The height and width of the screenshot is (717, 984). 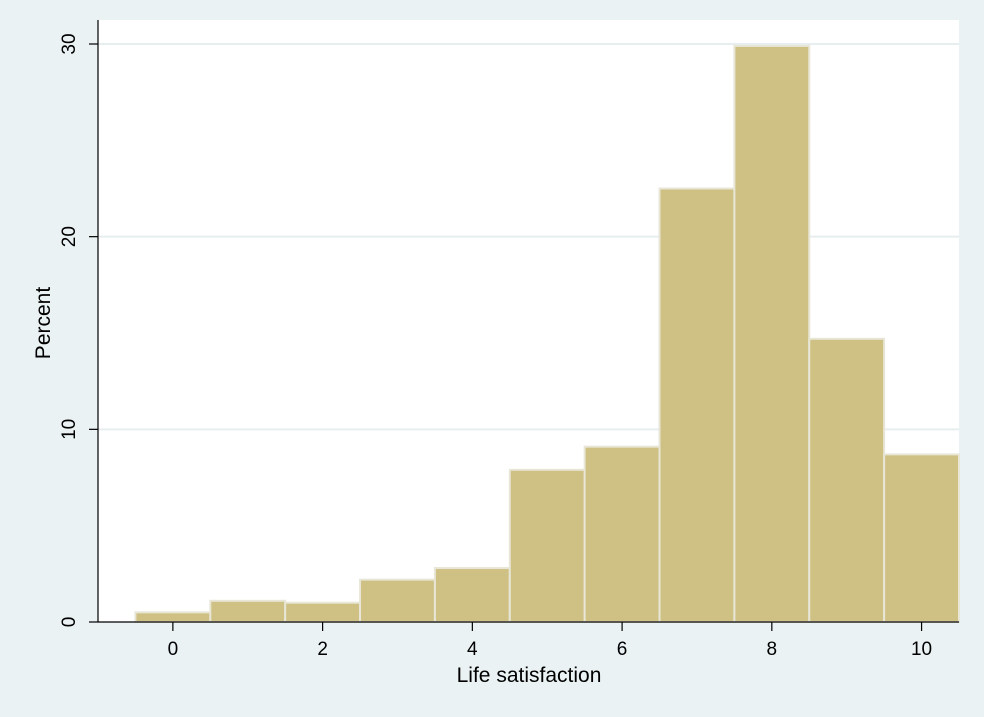 I want to click on x-tick-label-2: 2, so click(x=322, y=649).